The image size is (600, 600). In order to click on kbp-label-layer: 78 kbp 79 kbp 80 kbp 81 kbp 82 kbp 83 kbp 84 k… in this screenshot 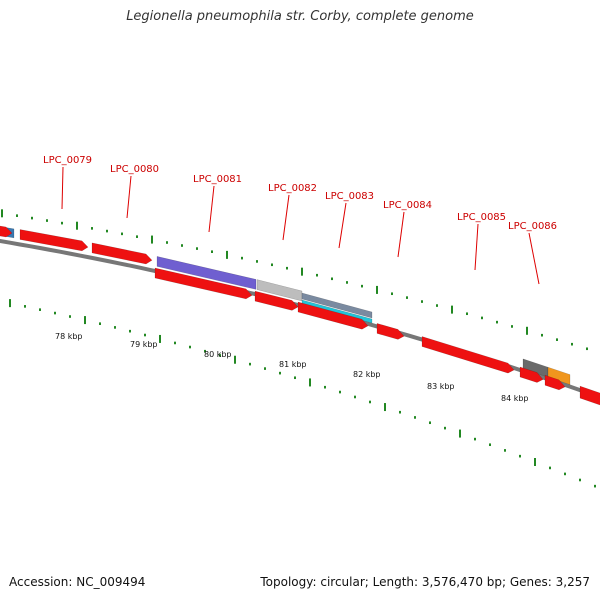, I will do `click(292, 367)`.